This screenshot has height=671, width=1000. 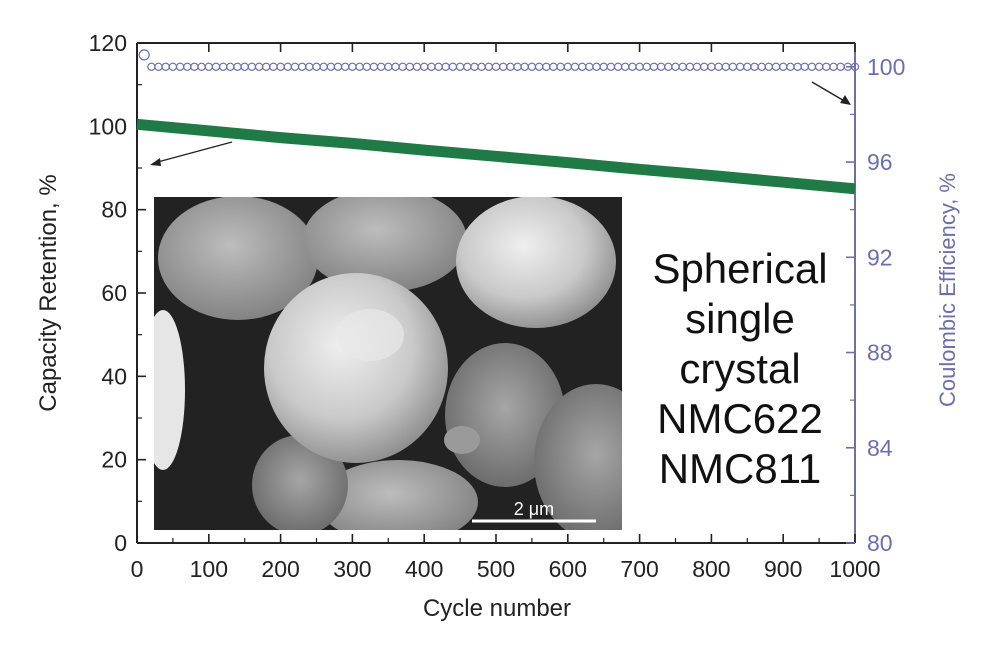 I want to click on capacity-retention-line, so click(x=496, y=156).